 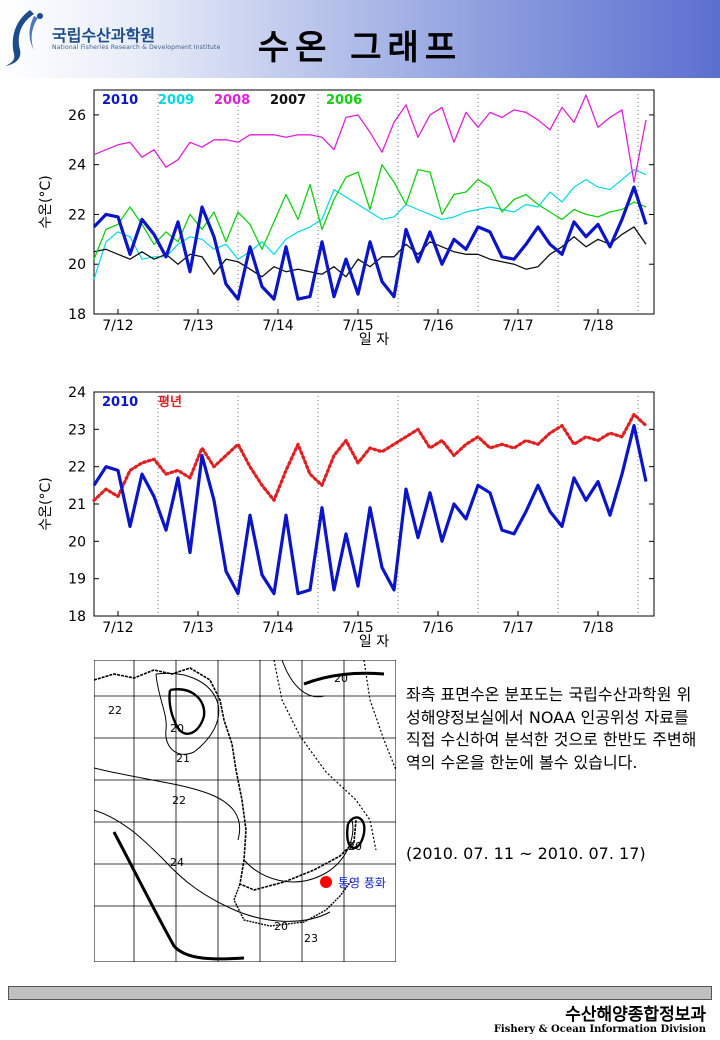 What do you see at coordinates (362, 883) in the screenshot?
I see `station-label: 통영 풍화` at bounding box center [362, 883].